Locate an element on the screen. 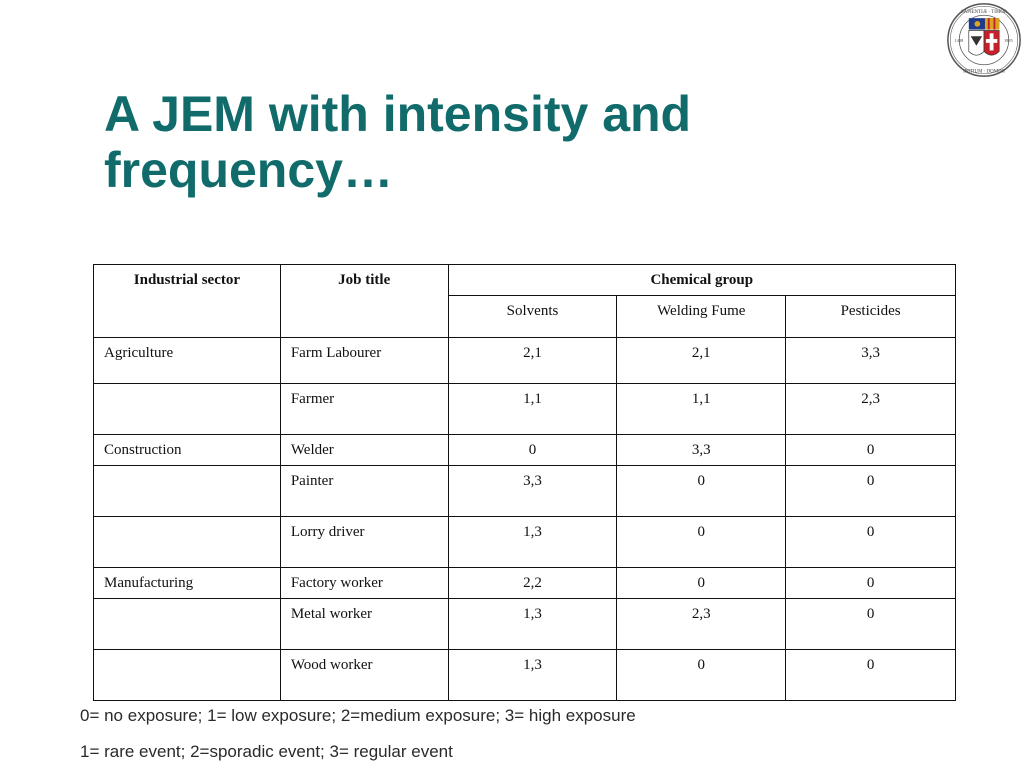  svg-text: SAPIENTIÆ · TIMOR is located at coordinates (984, 12).